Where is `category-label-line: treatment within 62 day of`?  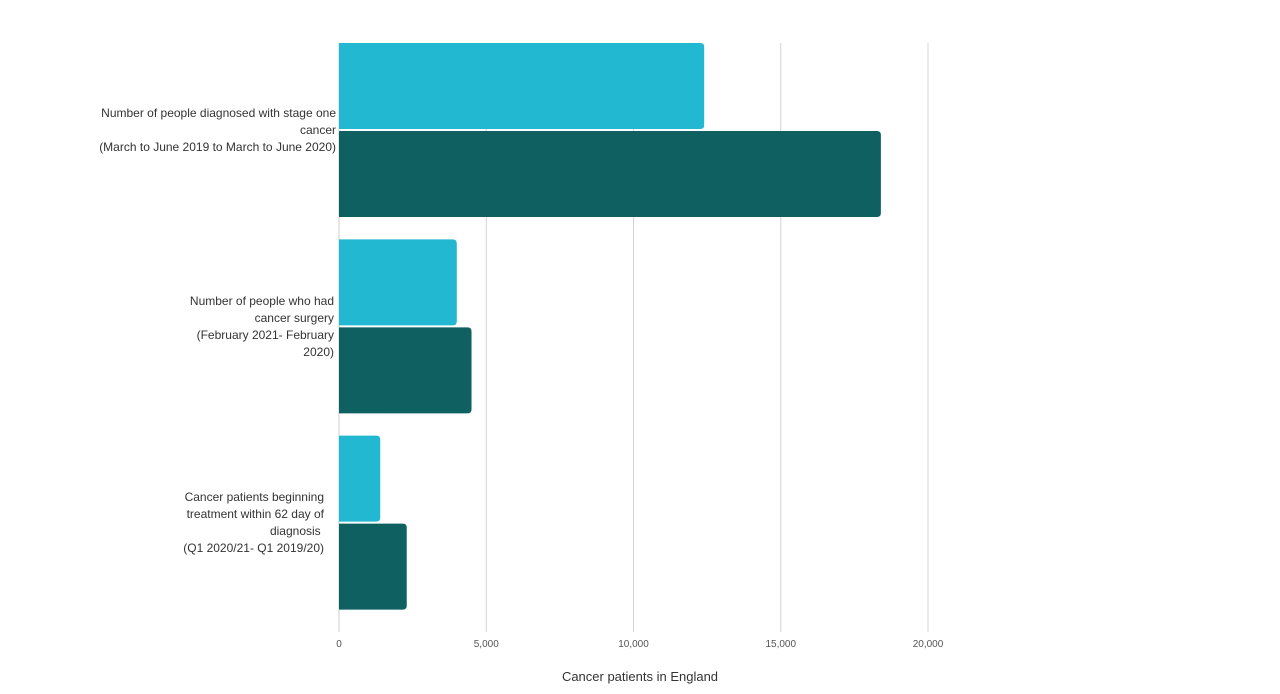 category-label-line: treatment within 62 day of is located at coordinates (256, 514).